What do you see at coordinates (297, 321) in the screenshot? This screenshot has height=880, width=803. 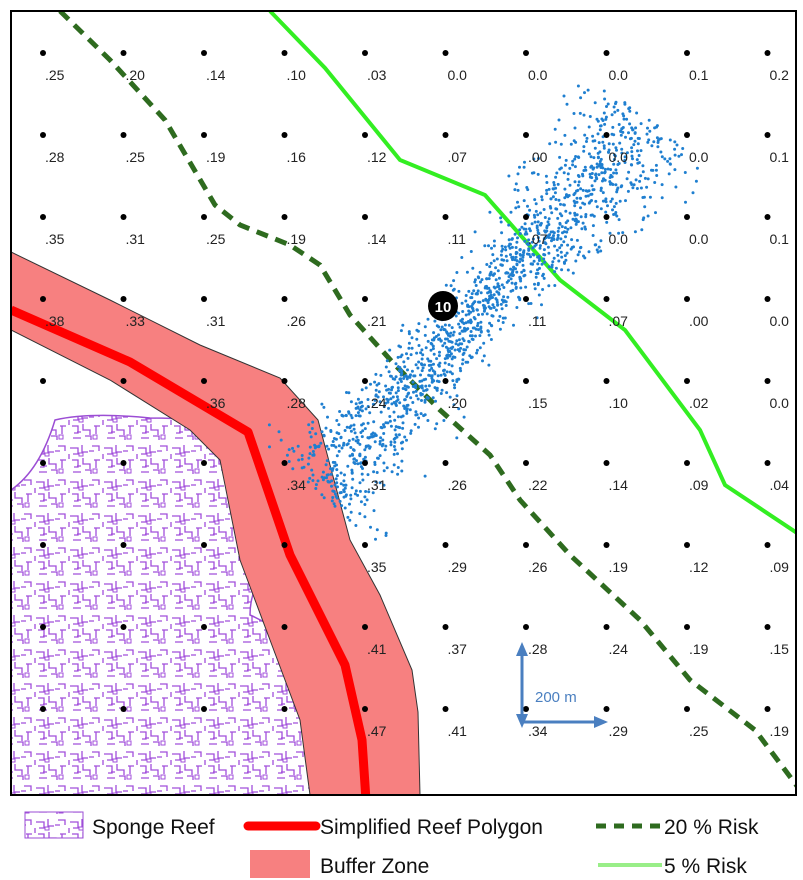 I see `grid-risk-value: .26` at bounding box center [297, 321].